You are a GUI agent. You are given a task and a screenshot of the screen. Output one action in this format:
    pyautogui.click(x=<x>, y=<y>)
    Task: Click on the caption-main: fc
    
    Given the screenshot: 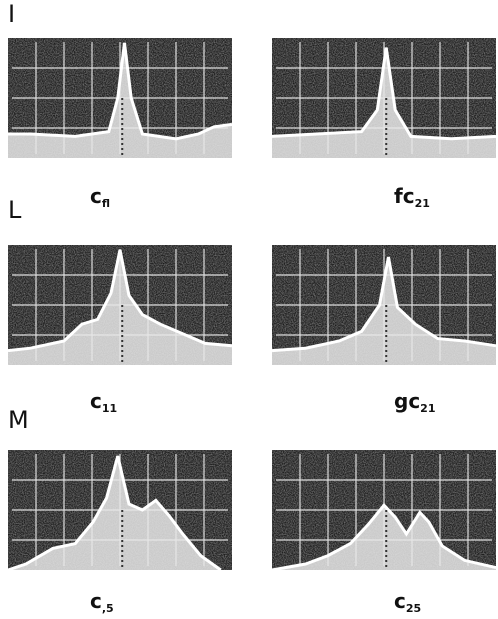 What is the action you would take?
    pyautogui.click(x=404, y=196)
    